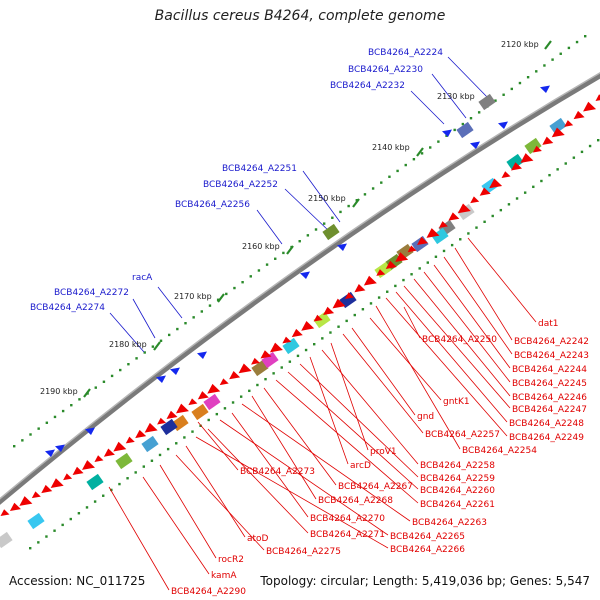 This screenshot has width=600, height=600. I want to click on tick-label: 2180 kbp, so click(128, 344).